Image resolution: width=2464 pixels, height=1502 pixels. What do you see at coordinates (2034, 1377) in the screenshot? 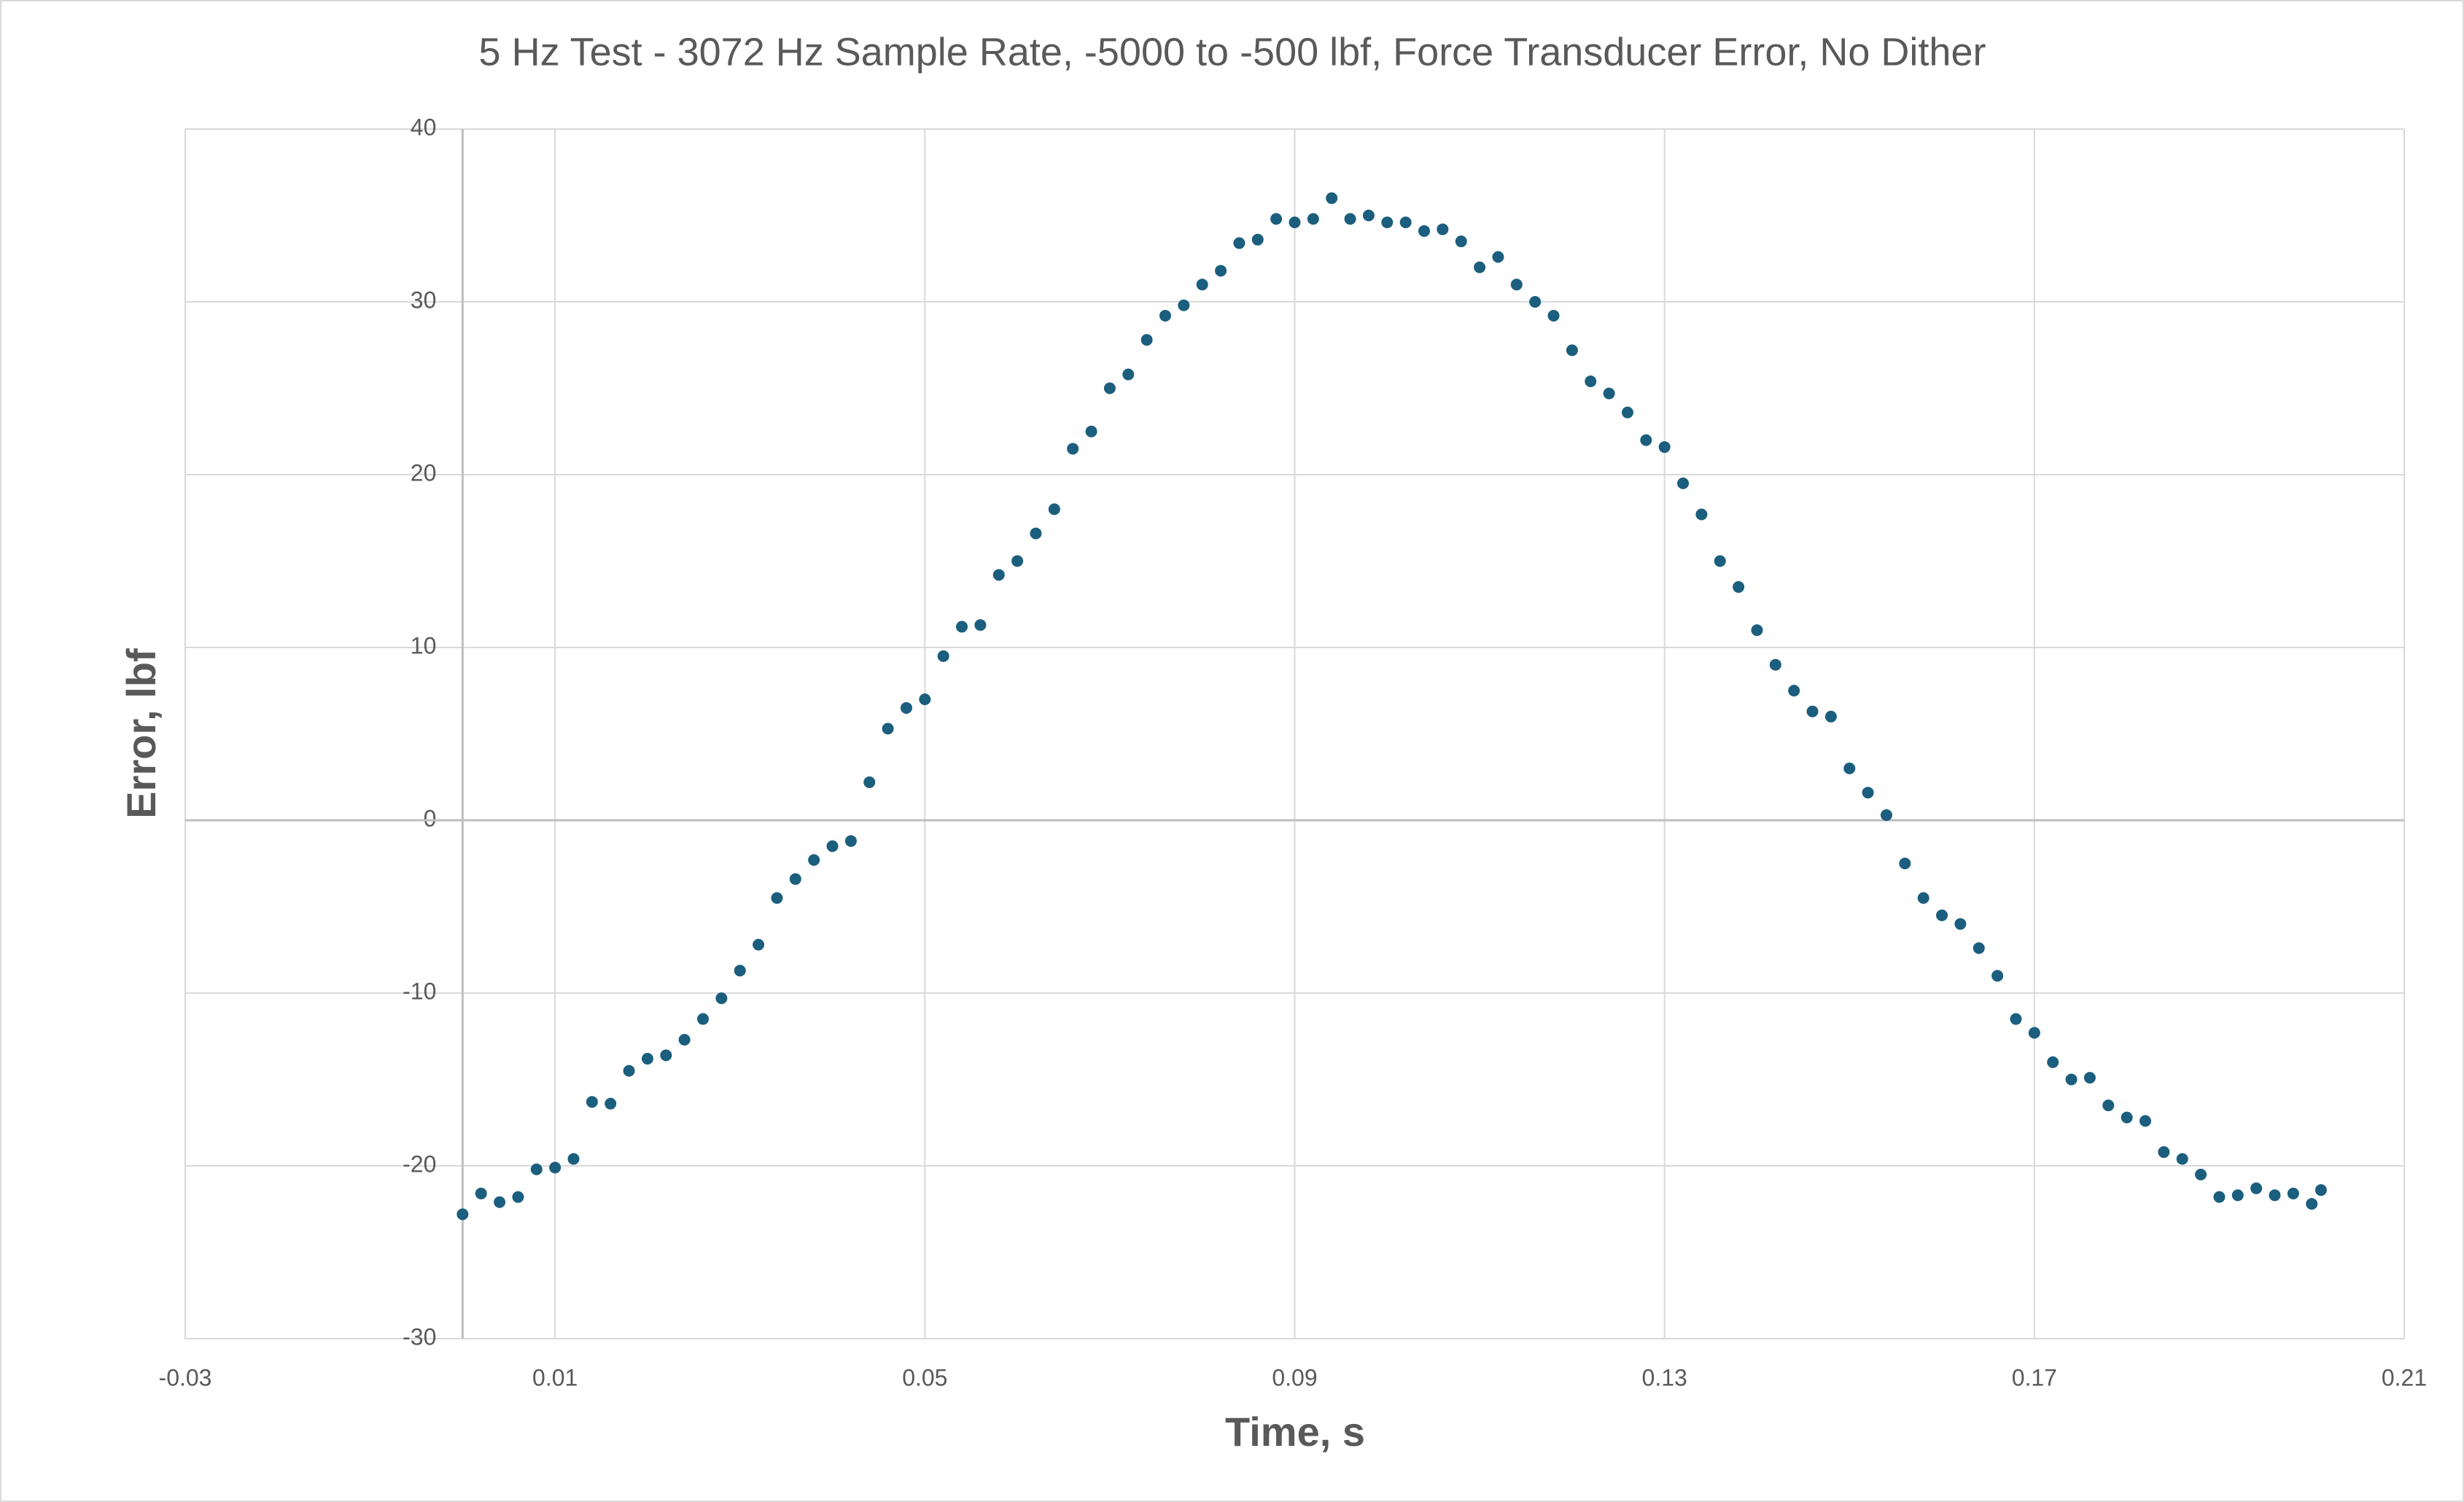
I see `x-tick-label: 0.17` at bounding box center [2034, 1377].